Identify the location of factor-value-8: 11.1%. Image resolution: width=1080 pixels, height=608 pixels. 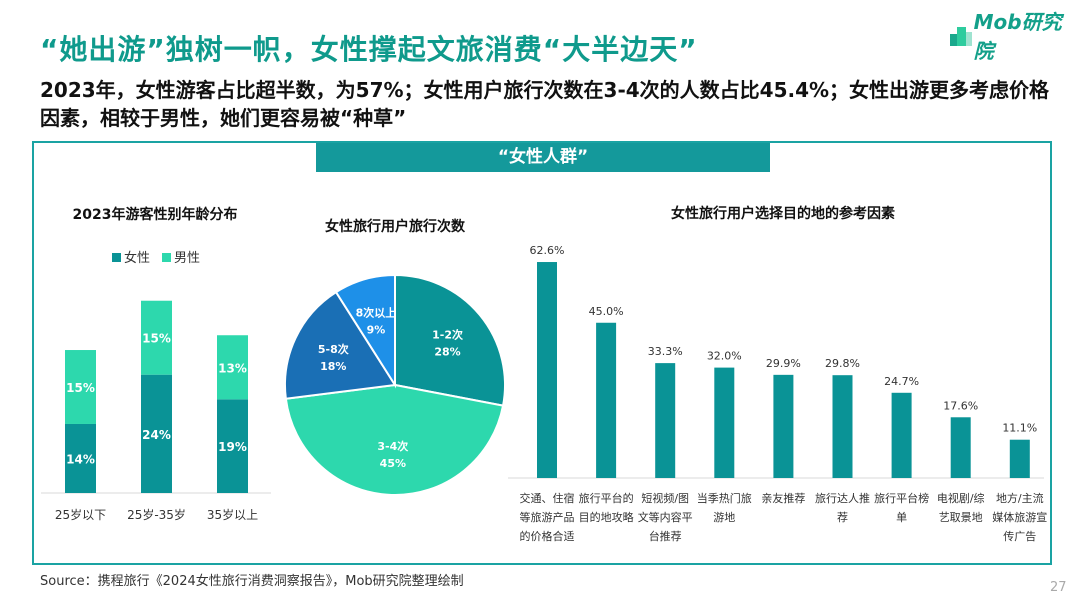
(1019, 428).